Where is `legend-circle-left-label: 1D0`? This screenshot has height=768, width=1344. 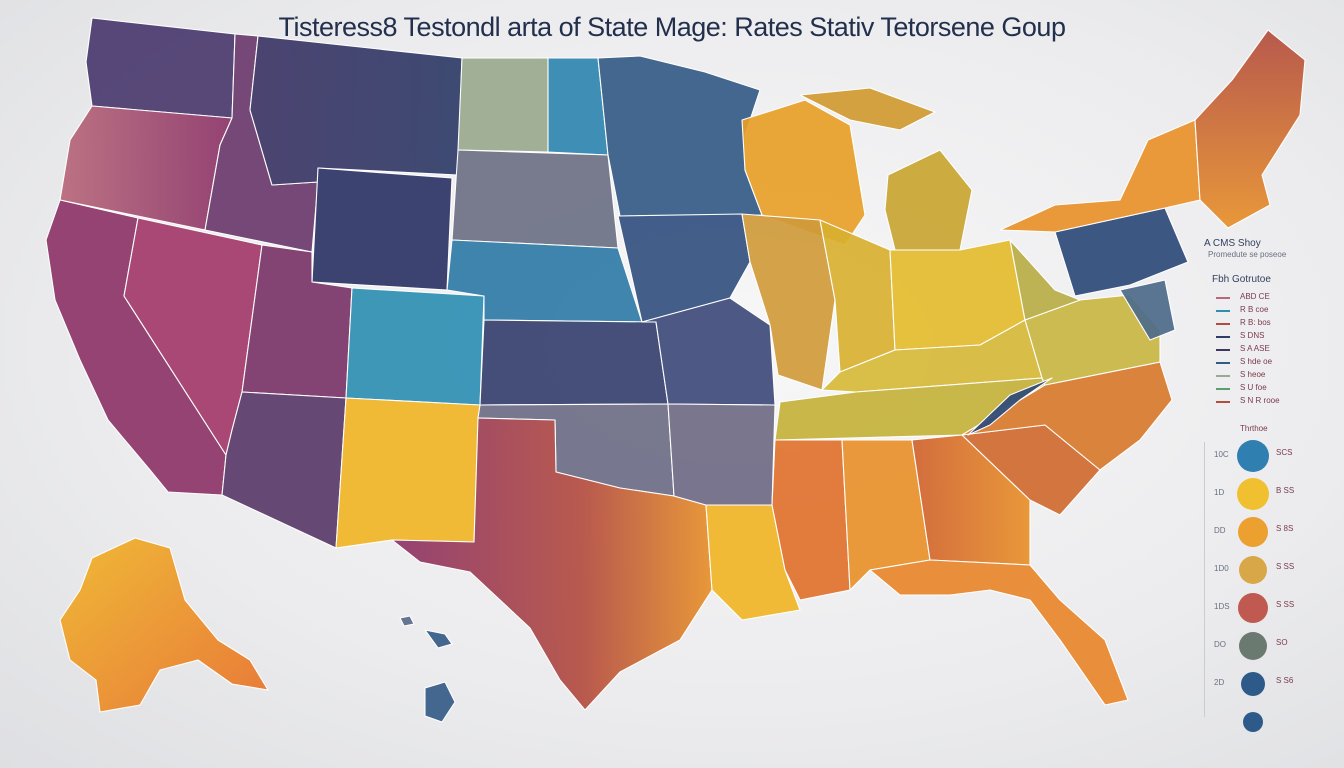
legend-circle-left-label: 1D0 is located at coordinates (1221, 568).